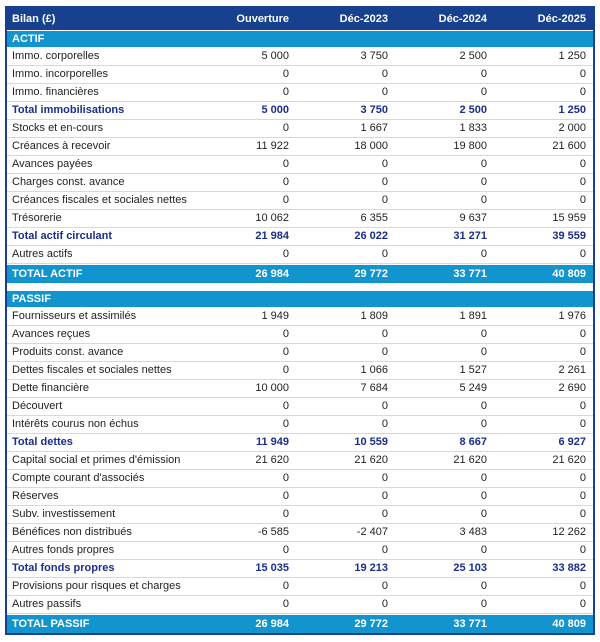 Image resolution: width=600 pixels, height=642 pixels. What do you see at coordinates (473, 388) in the screenshot?
I see `cell-value: 5 249` at bounding box center [473, 388].